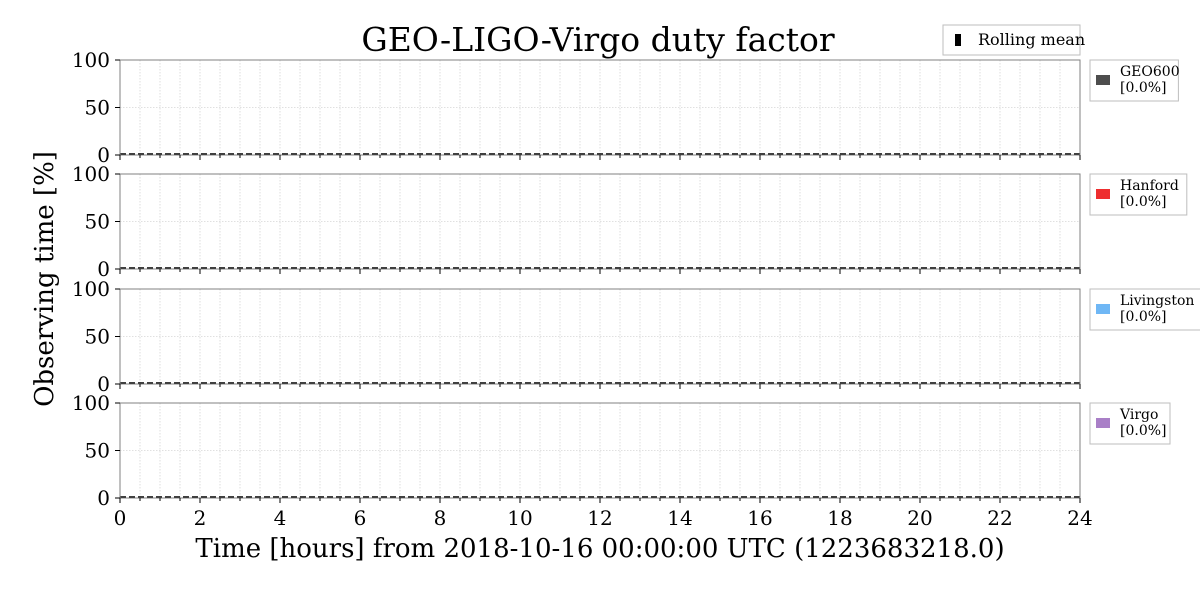 This screenshot has width=1200, height=600. I want to click on x-tick-label: 8, so click(440, 518).